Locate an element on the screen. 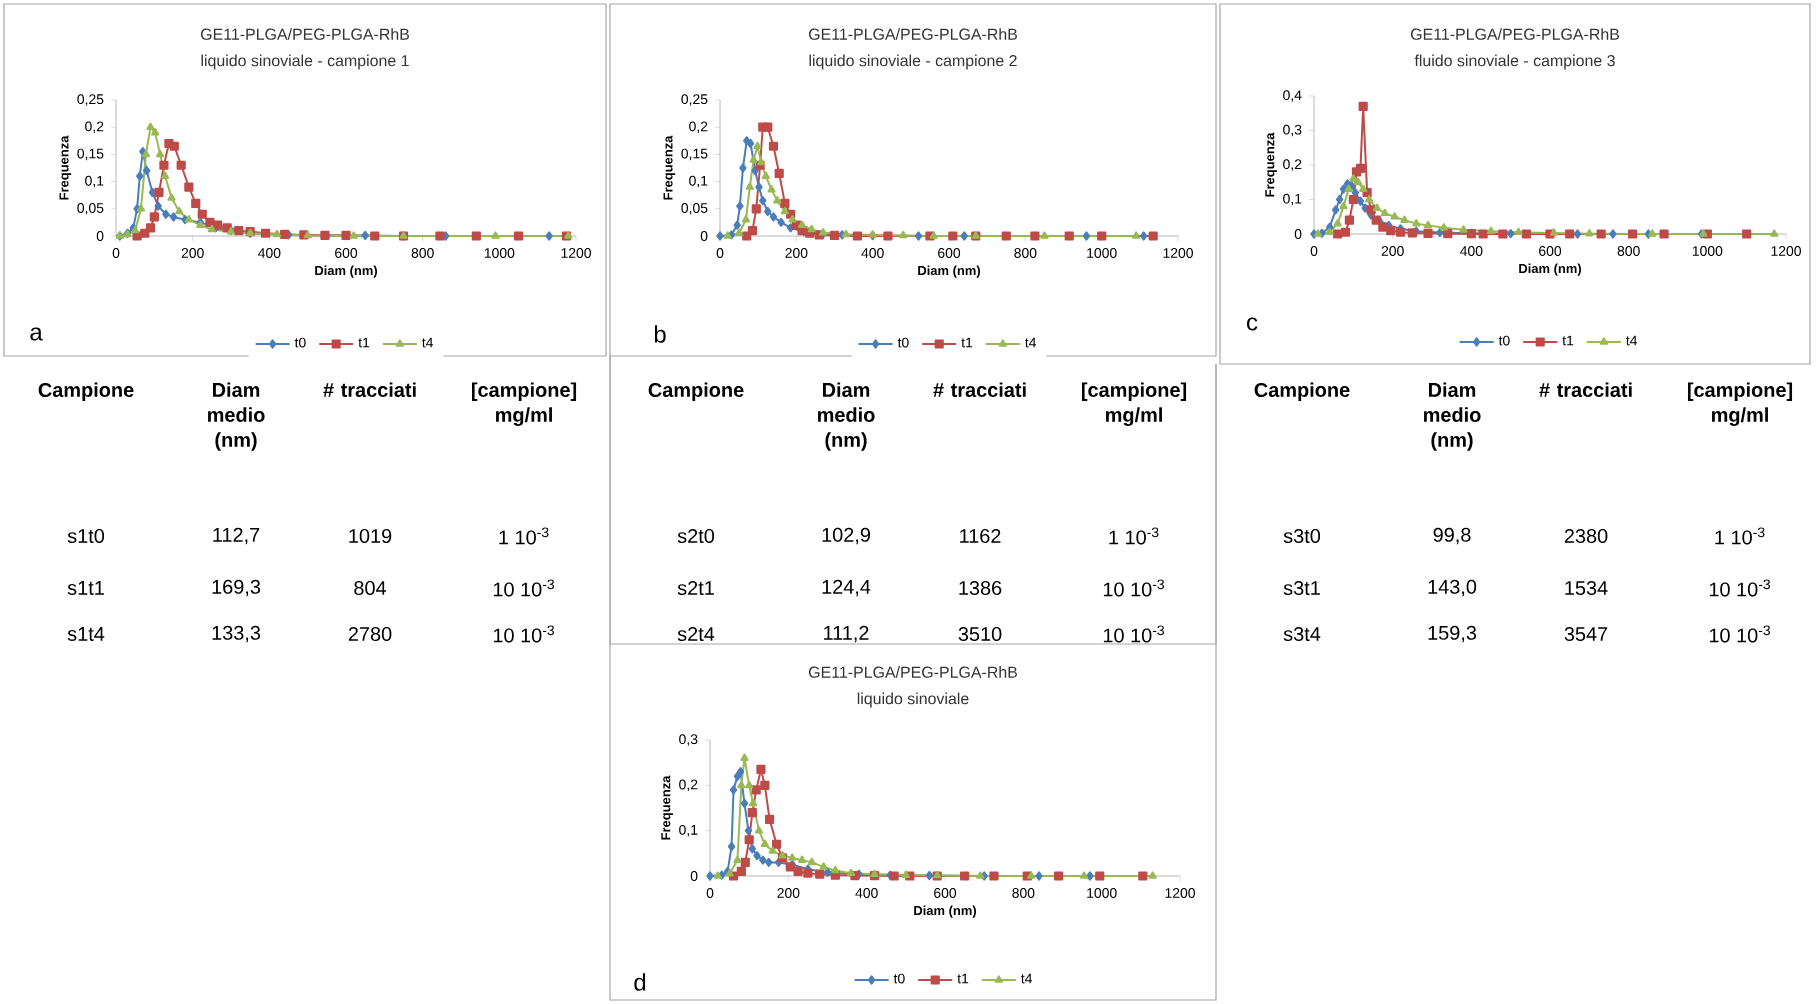  text: 169,3 is located at coordinates (236, 588).